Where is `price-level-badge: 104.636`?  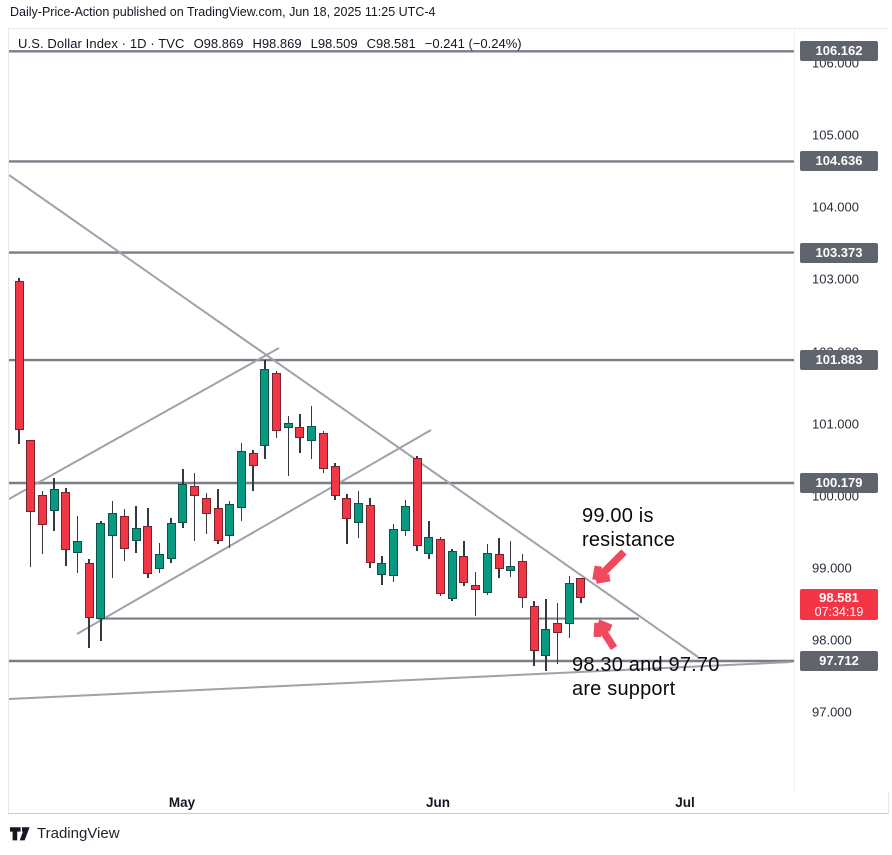
price-level-badge: 104.636 is located at coordinates (839, 161).